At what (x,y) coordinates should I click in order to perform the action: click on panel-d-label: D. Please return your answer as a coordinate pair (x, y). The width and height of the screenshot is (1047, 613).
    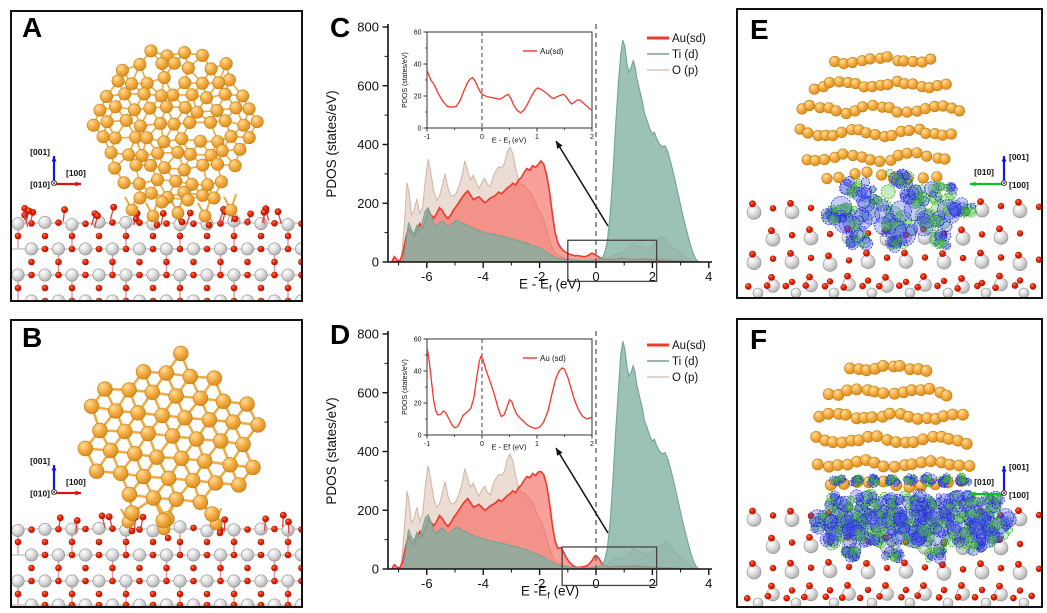
    Looking at the image, I should click on (340, 334).